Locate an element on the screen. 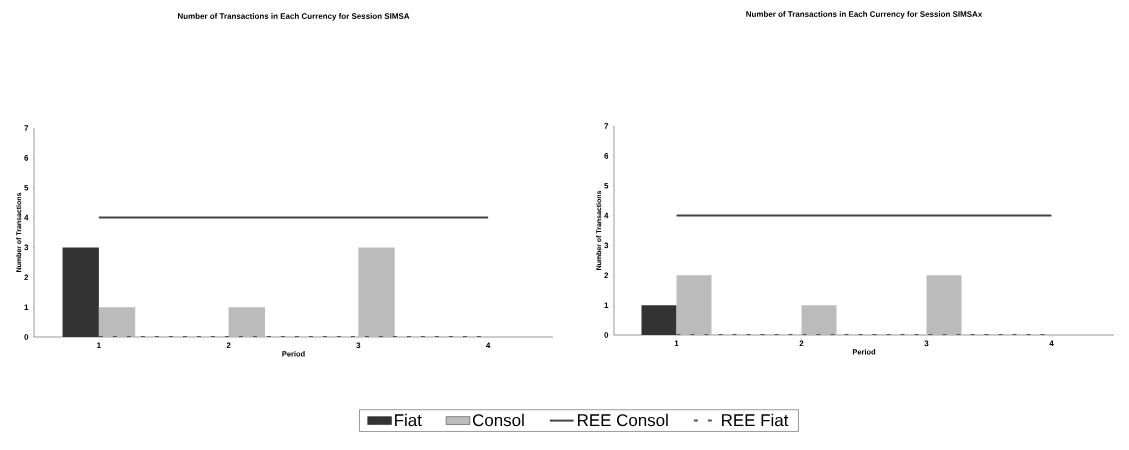 This screenshot has height=450, width=1129. legend-label: Consol is located at coordinates (498, 420).